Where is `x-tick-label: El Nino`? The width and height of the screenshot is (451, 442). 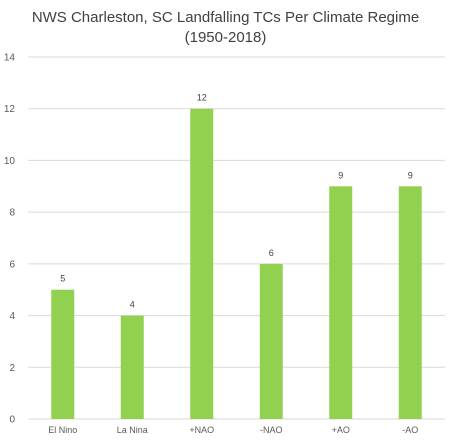
x-tick-label: El Nino is located at coordinates (62, 430).